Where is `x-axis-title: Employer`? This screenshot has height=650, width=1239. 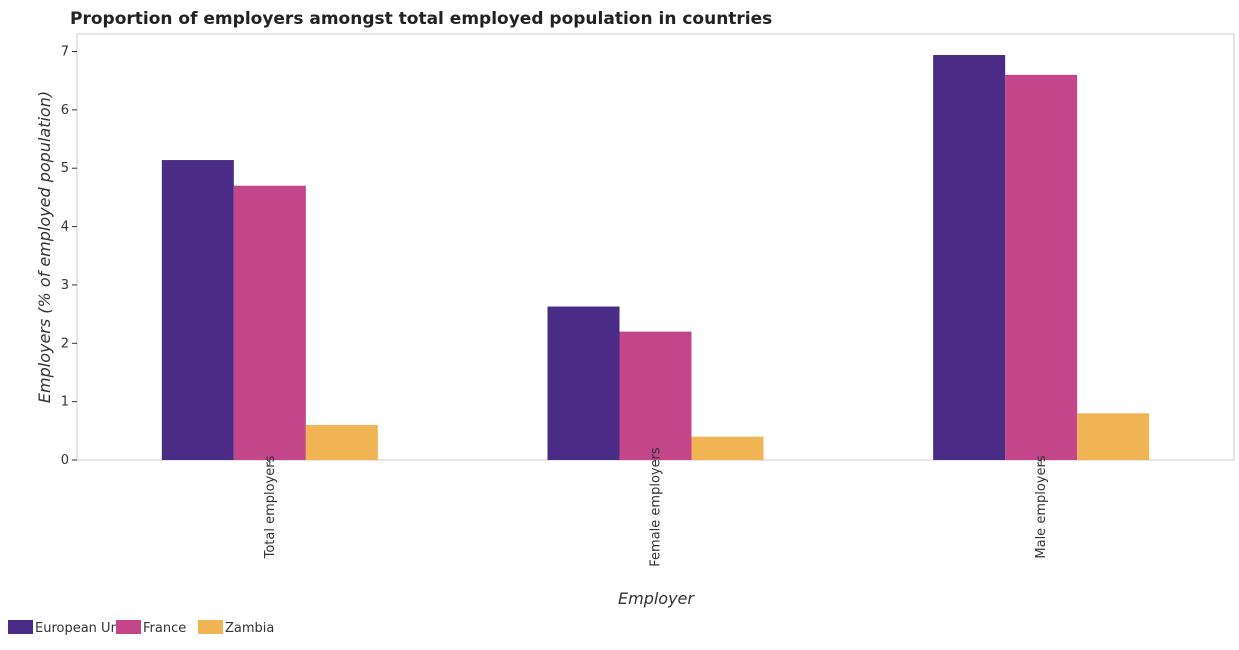 x-axis-title: Employer is located at coordinates (656, 598).